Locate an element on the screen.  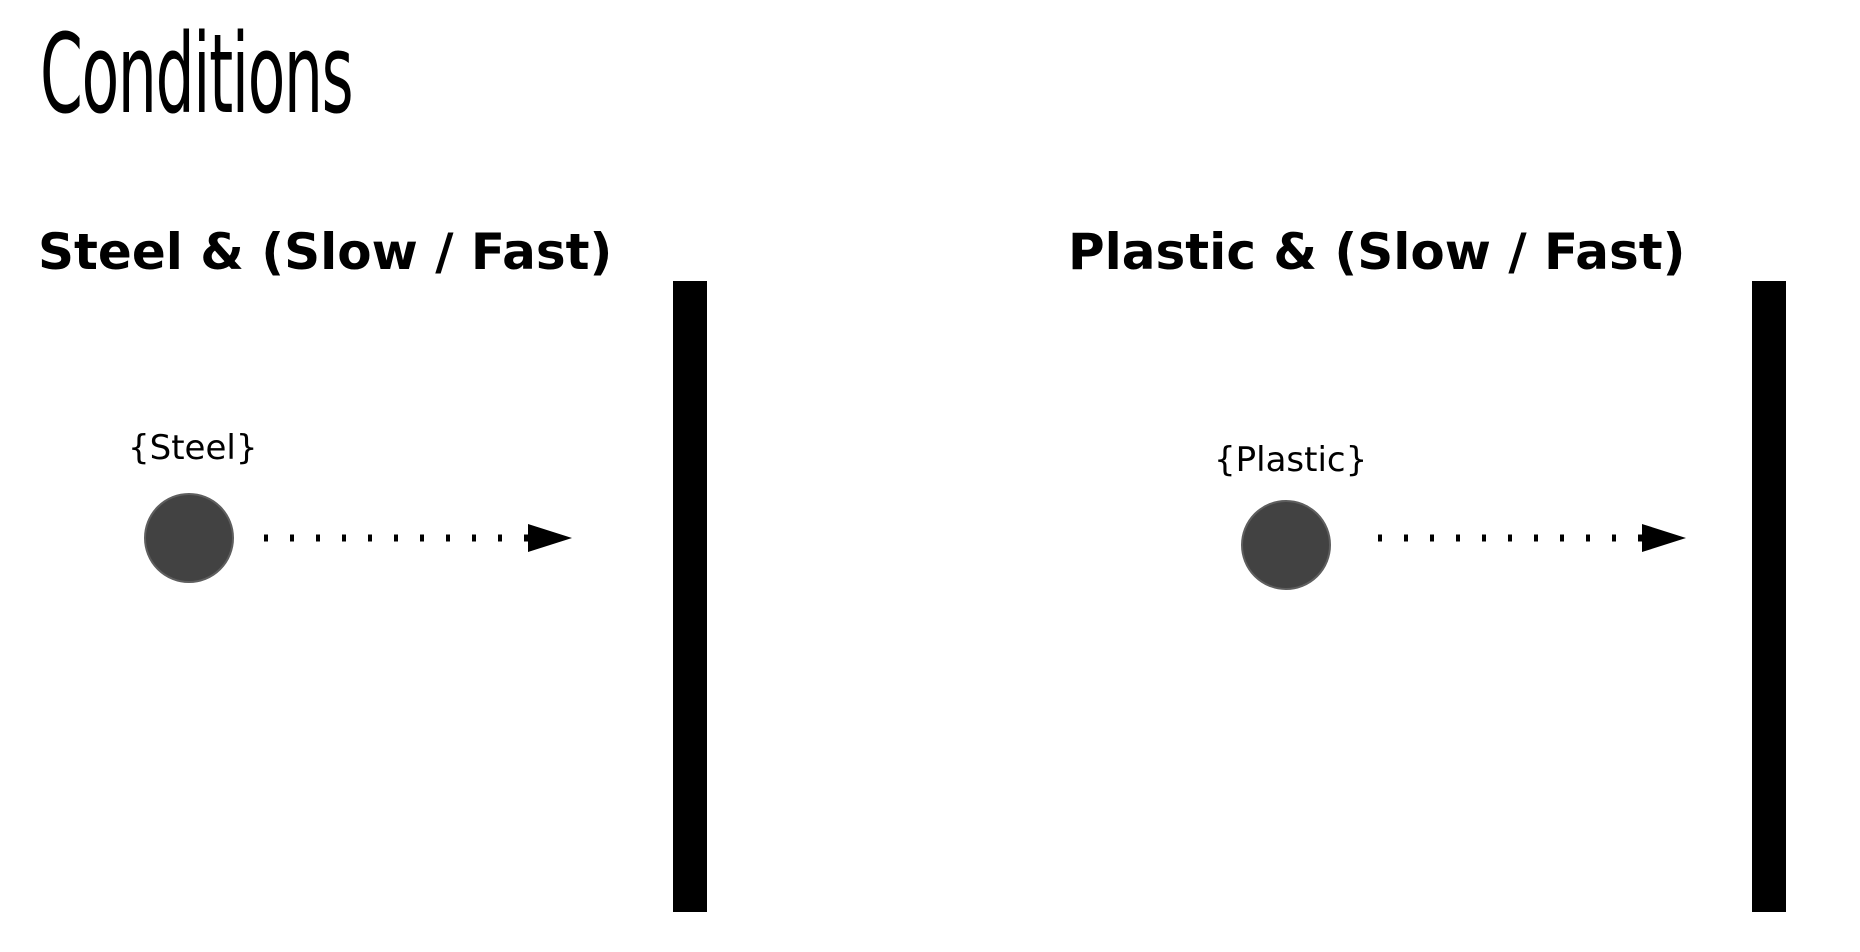
ball-label-plastic: {Plastic} is located at coordinates (1291, 460).